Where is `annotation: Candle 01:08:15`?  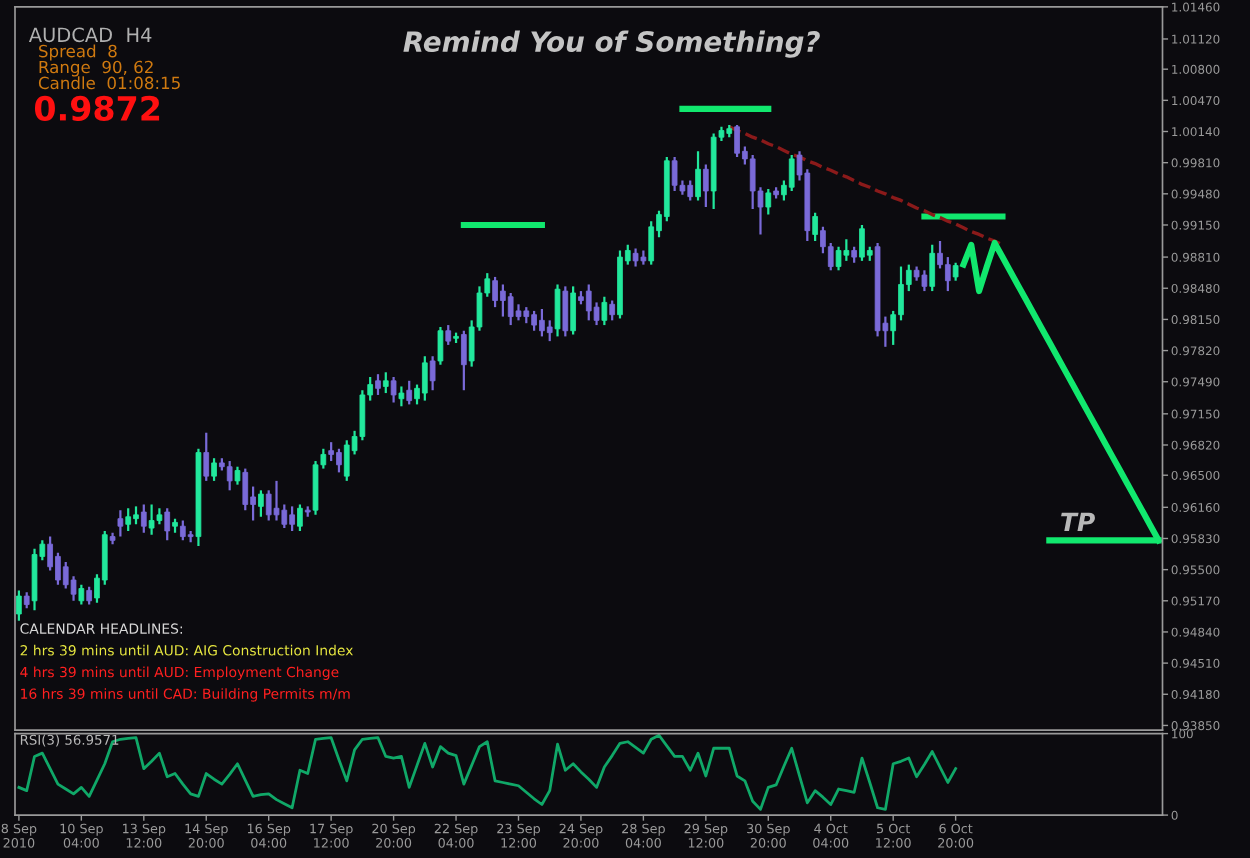
annotation: Candle 01:08:15 is located at coordinates (109, 83).